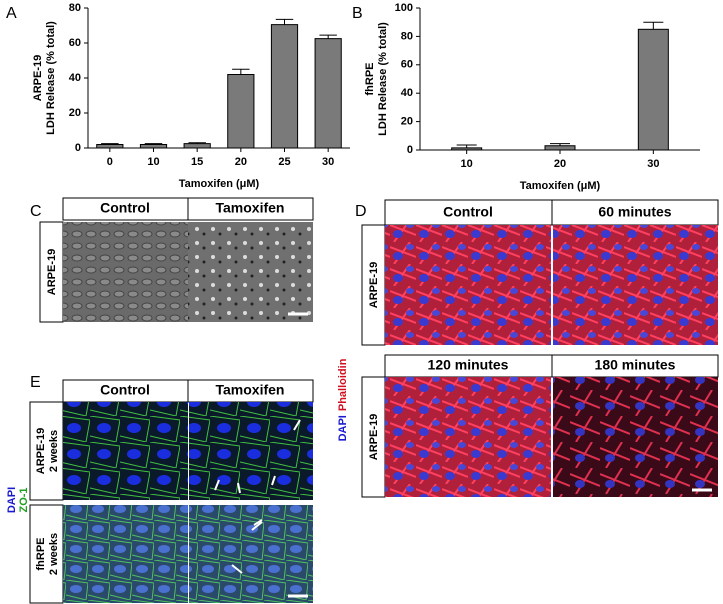  I want to click on x-tick-label: 25, so click(284, 162).